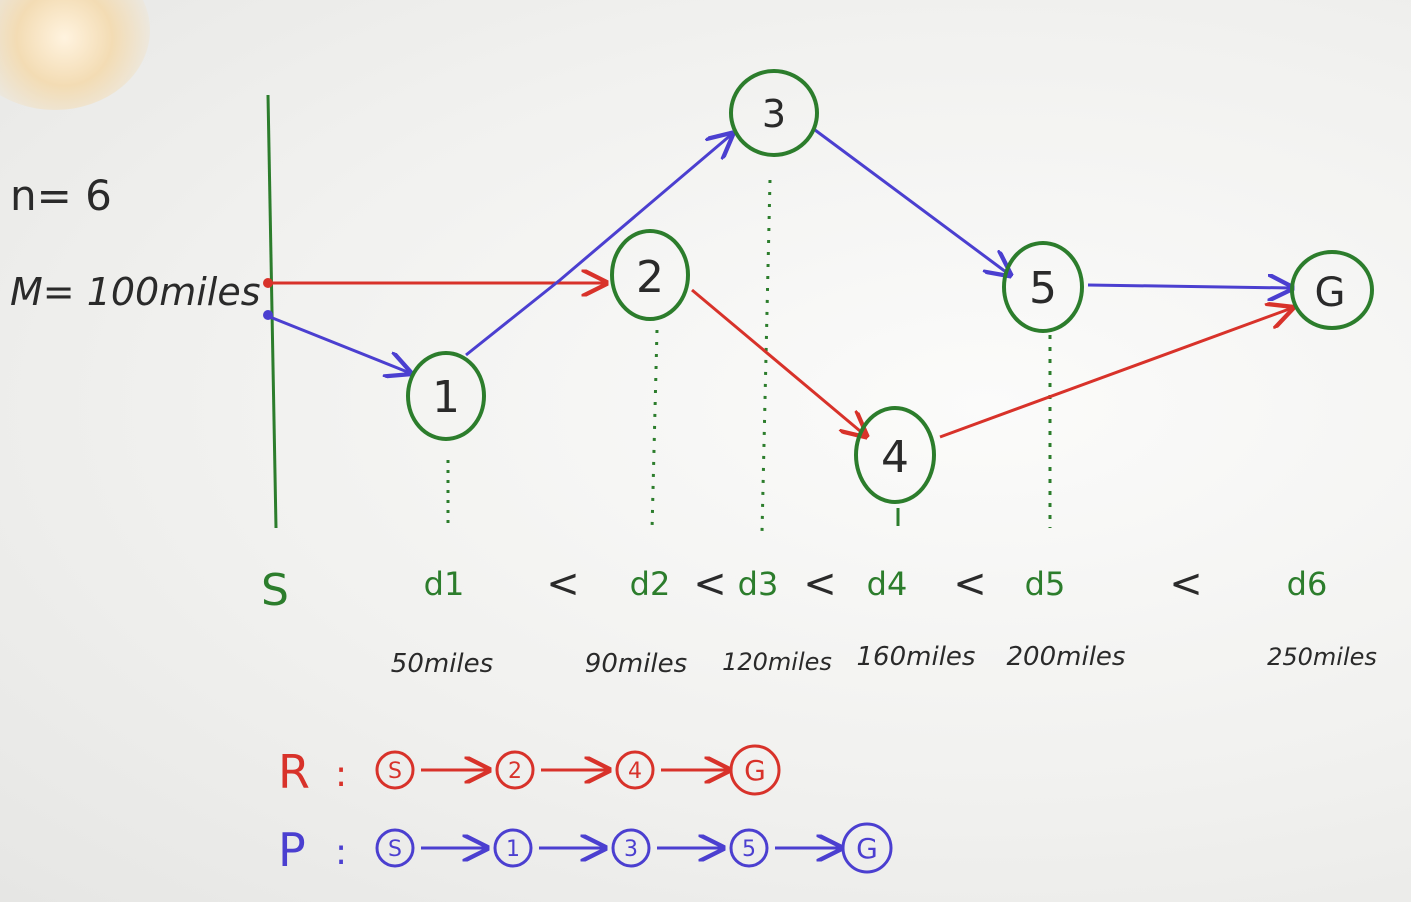 Image resolution: width=1411 pixels, height=902 pixels. I want to click on node-2-label: 2, so click(650, 277).